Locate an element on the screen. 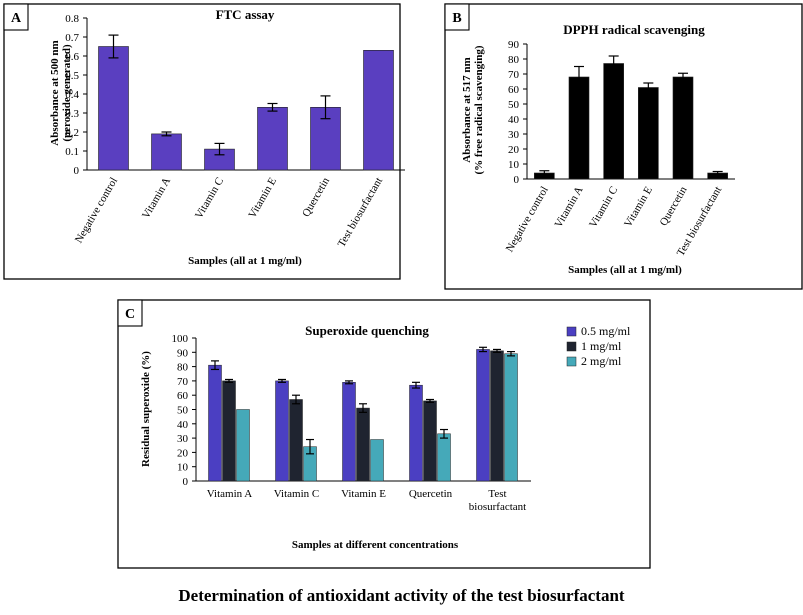 The image size is (803, 615). bar-vitamin-a-0-5-mg-ml is located at coordinates (215, 423).